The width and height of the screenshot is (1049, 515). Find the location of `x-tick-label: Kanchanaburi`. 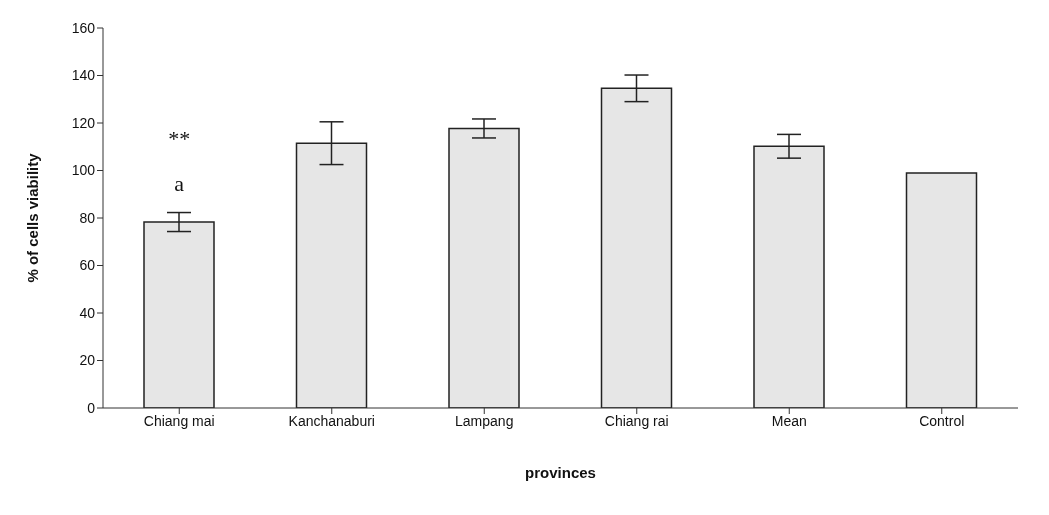

x-tick-label: Kanchanaburi is located at coordinates (331, 420).